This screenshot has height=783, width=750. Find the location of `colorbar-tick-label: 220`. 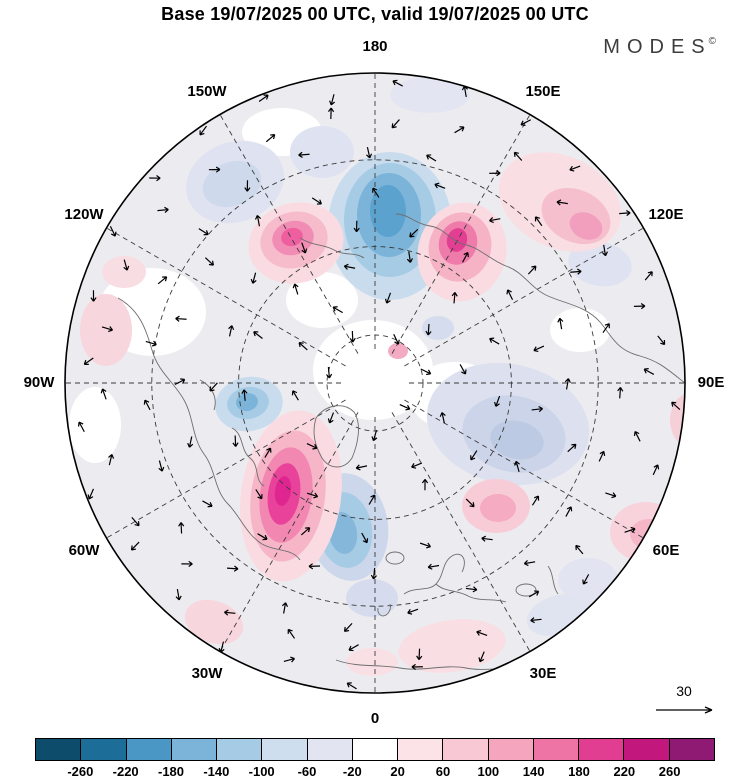

colorbar-tick-label: 220 is located at coordinates (624, 771).